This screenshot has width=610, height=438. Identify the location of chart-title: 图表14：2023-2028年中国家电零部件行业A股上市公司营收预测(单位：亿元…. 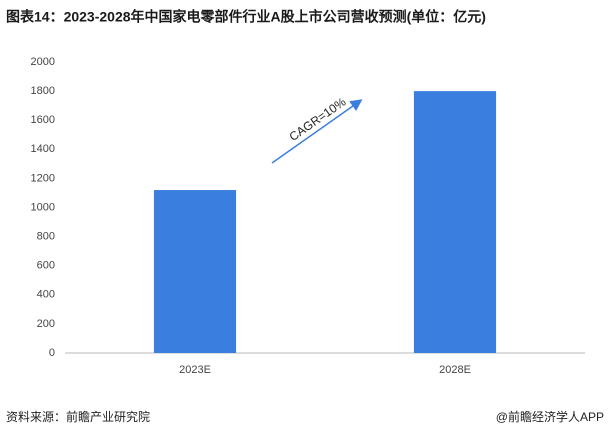
(246, 17).